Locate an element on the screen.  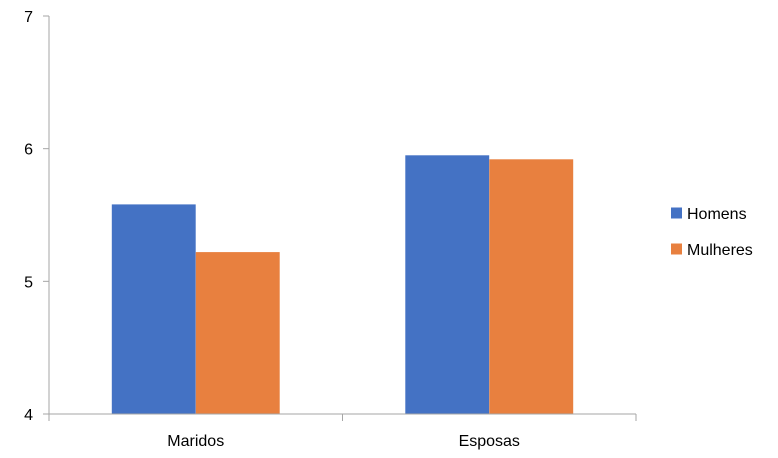
category-label-maridos: Maridos is located at coordinates (195, 441).